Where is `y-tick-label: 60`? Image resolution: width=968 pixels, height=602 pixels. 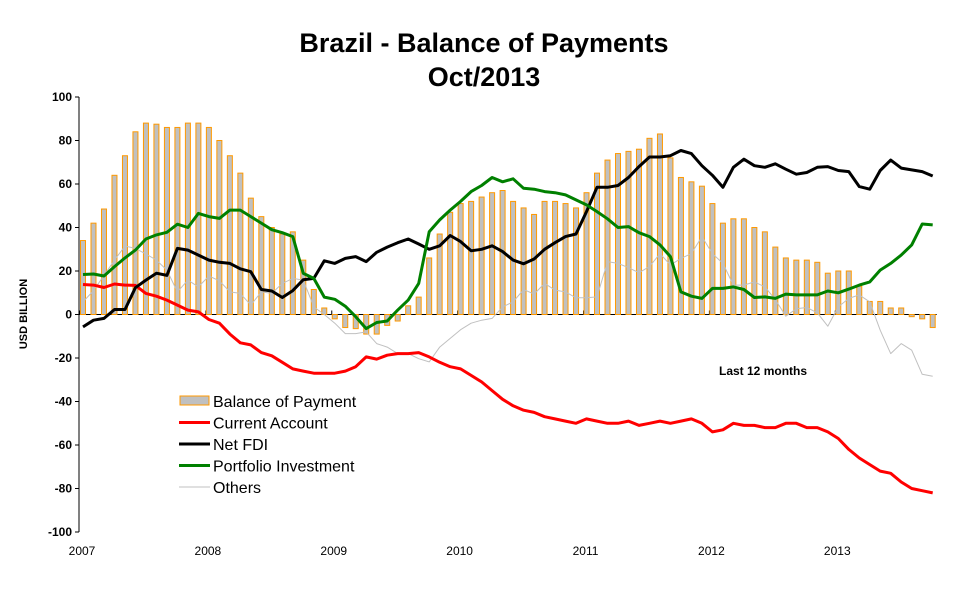
y-tick-label: 60 is located at coordinates (66, 184).